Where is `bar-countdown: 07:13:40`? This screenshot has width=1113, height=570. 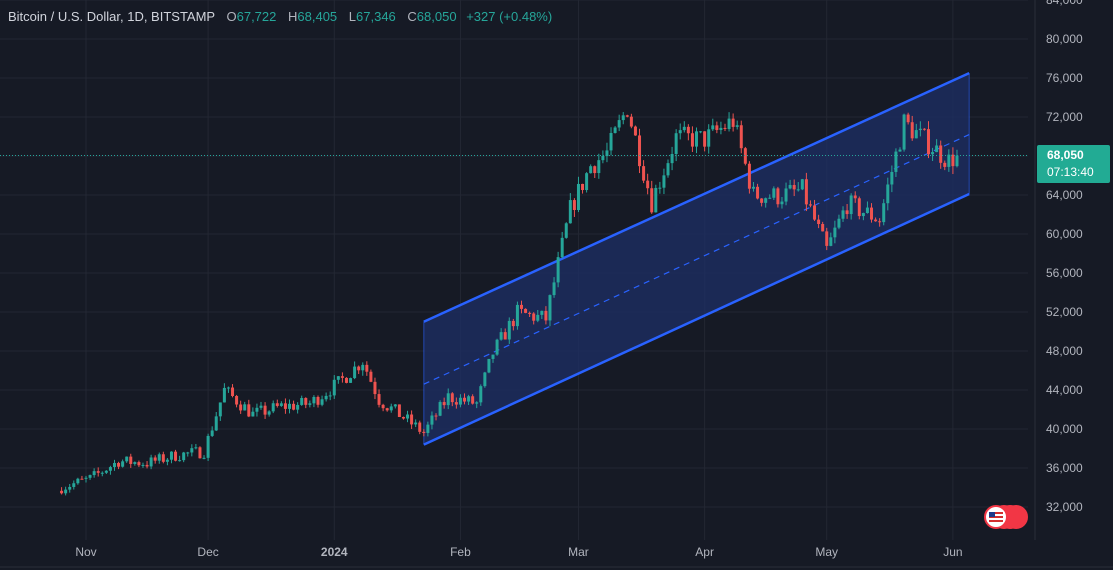 bar-countdown: 07:13:40 is located at coordinates (1070, 172).